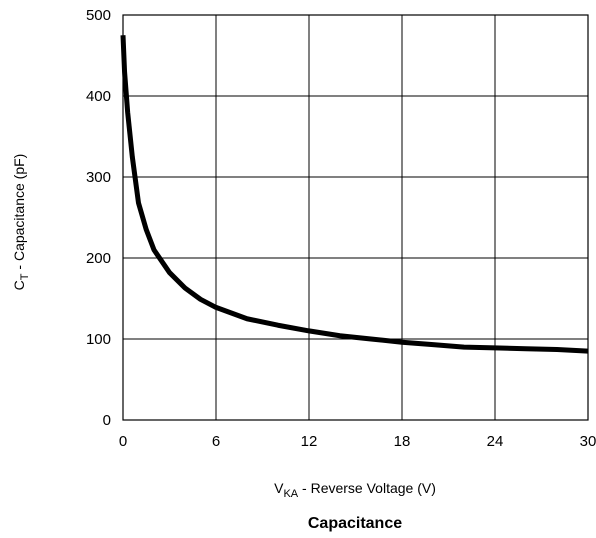  I want to click on x-tick-label: 18, so click(402, 441).